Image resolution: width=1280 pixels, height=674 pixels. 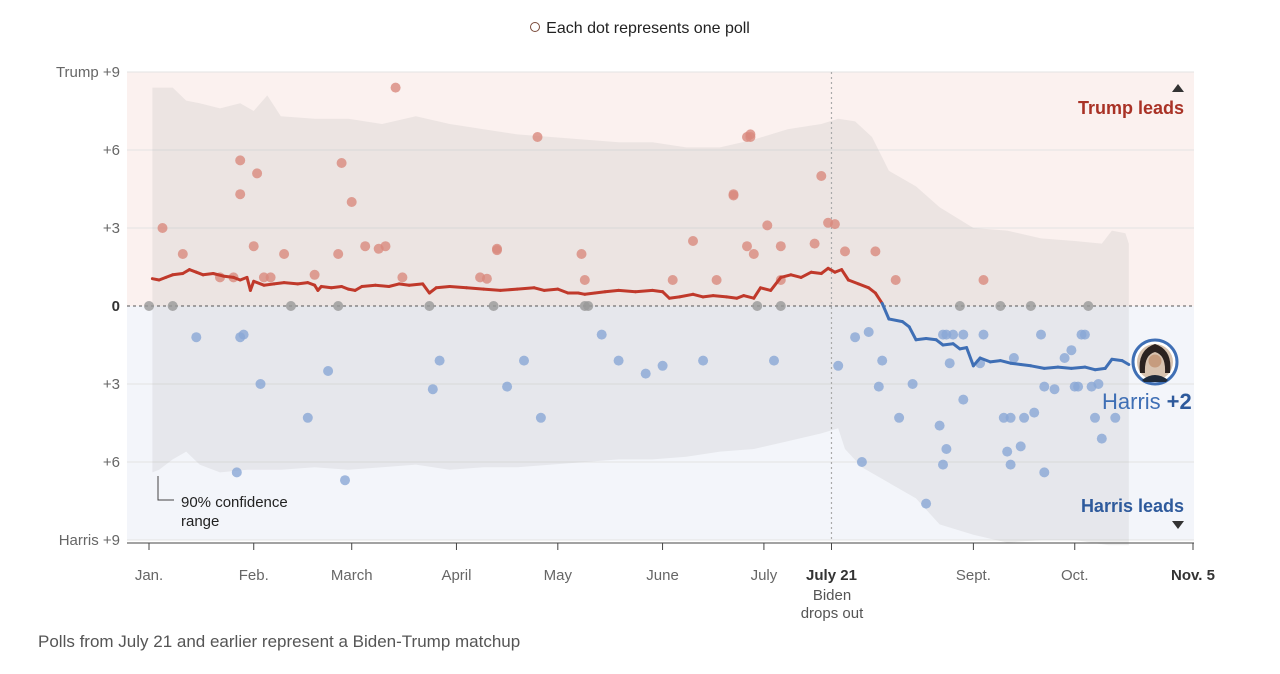 What do you see at coordinates (832, 613) in the screenshot?
I see `event-label-line2: drops out` at bounding box center [832, 613].